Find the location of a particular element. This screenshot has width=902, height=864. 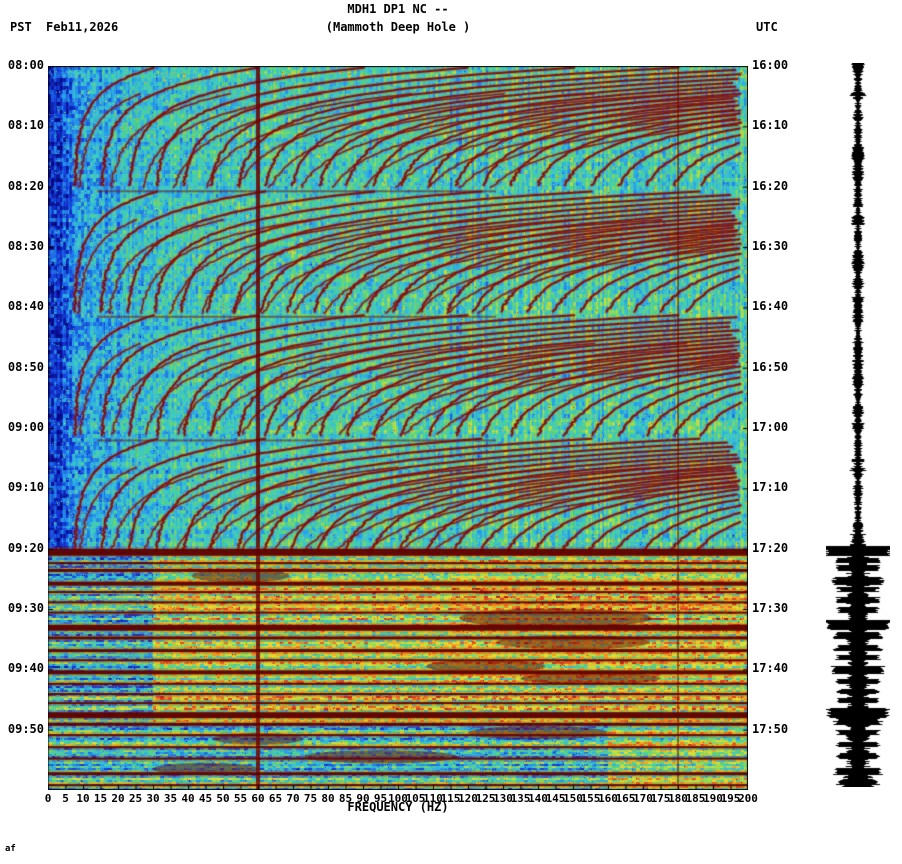

frequency-tick-label: 20 is located at coordinates (118, 798).